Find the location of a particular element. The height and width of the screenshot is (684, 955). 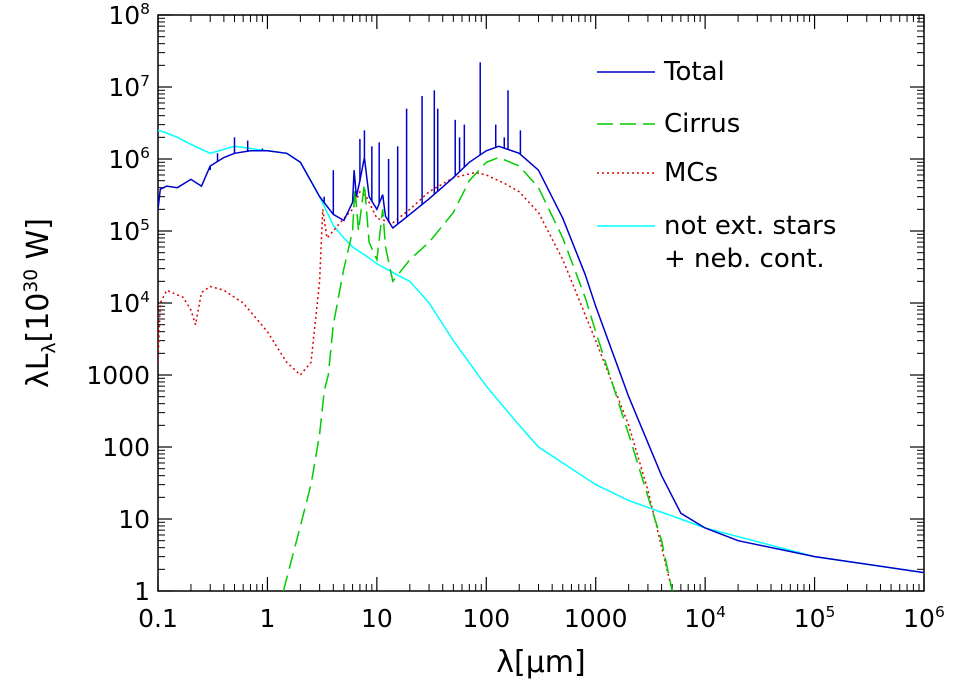

x-tick-label: 0.1 is located at coordinates (158, 618).